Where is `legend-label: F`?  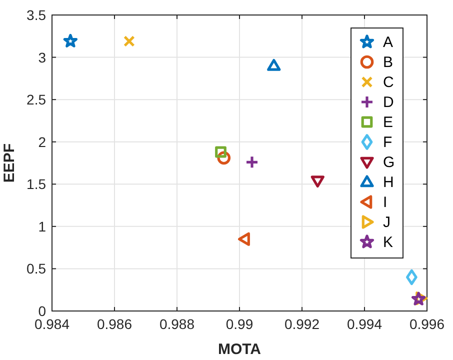 legend-label: F is located at coordinates (387, 142).